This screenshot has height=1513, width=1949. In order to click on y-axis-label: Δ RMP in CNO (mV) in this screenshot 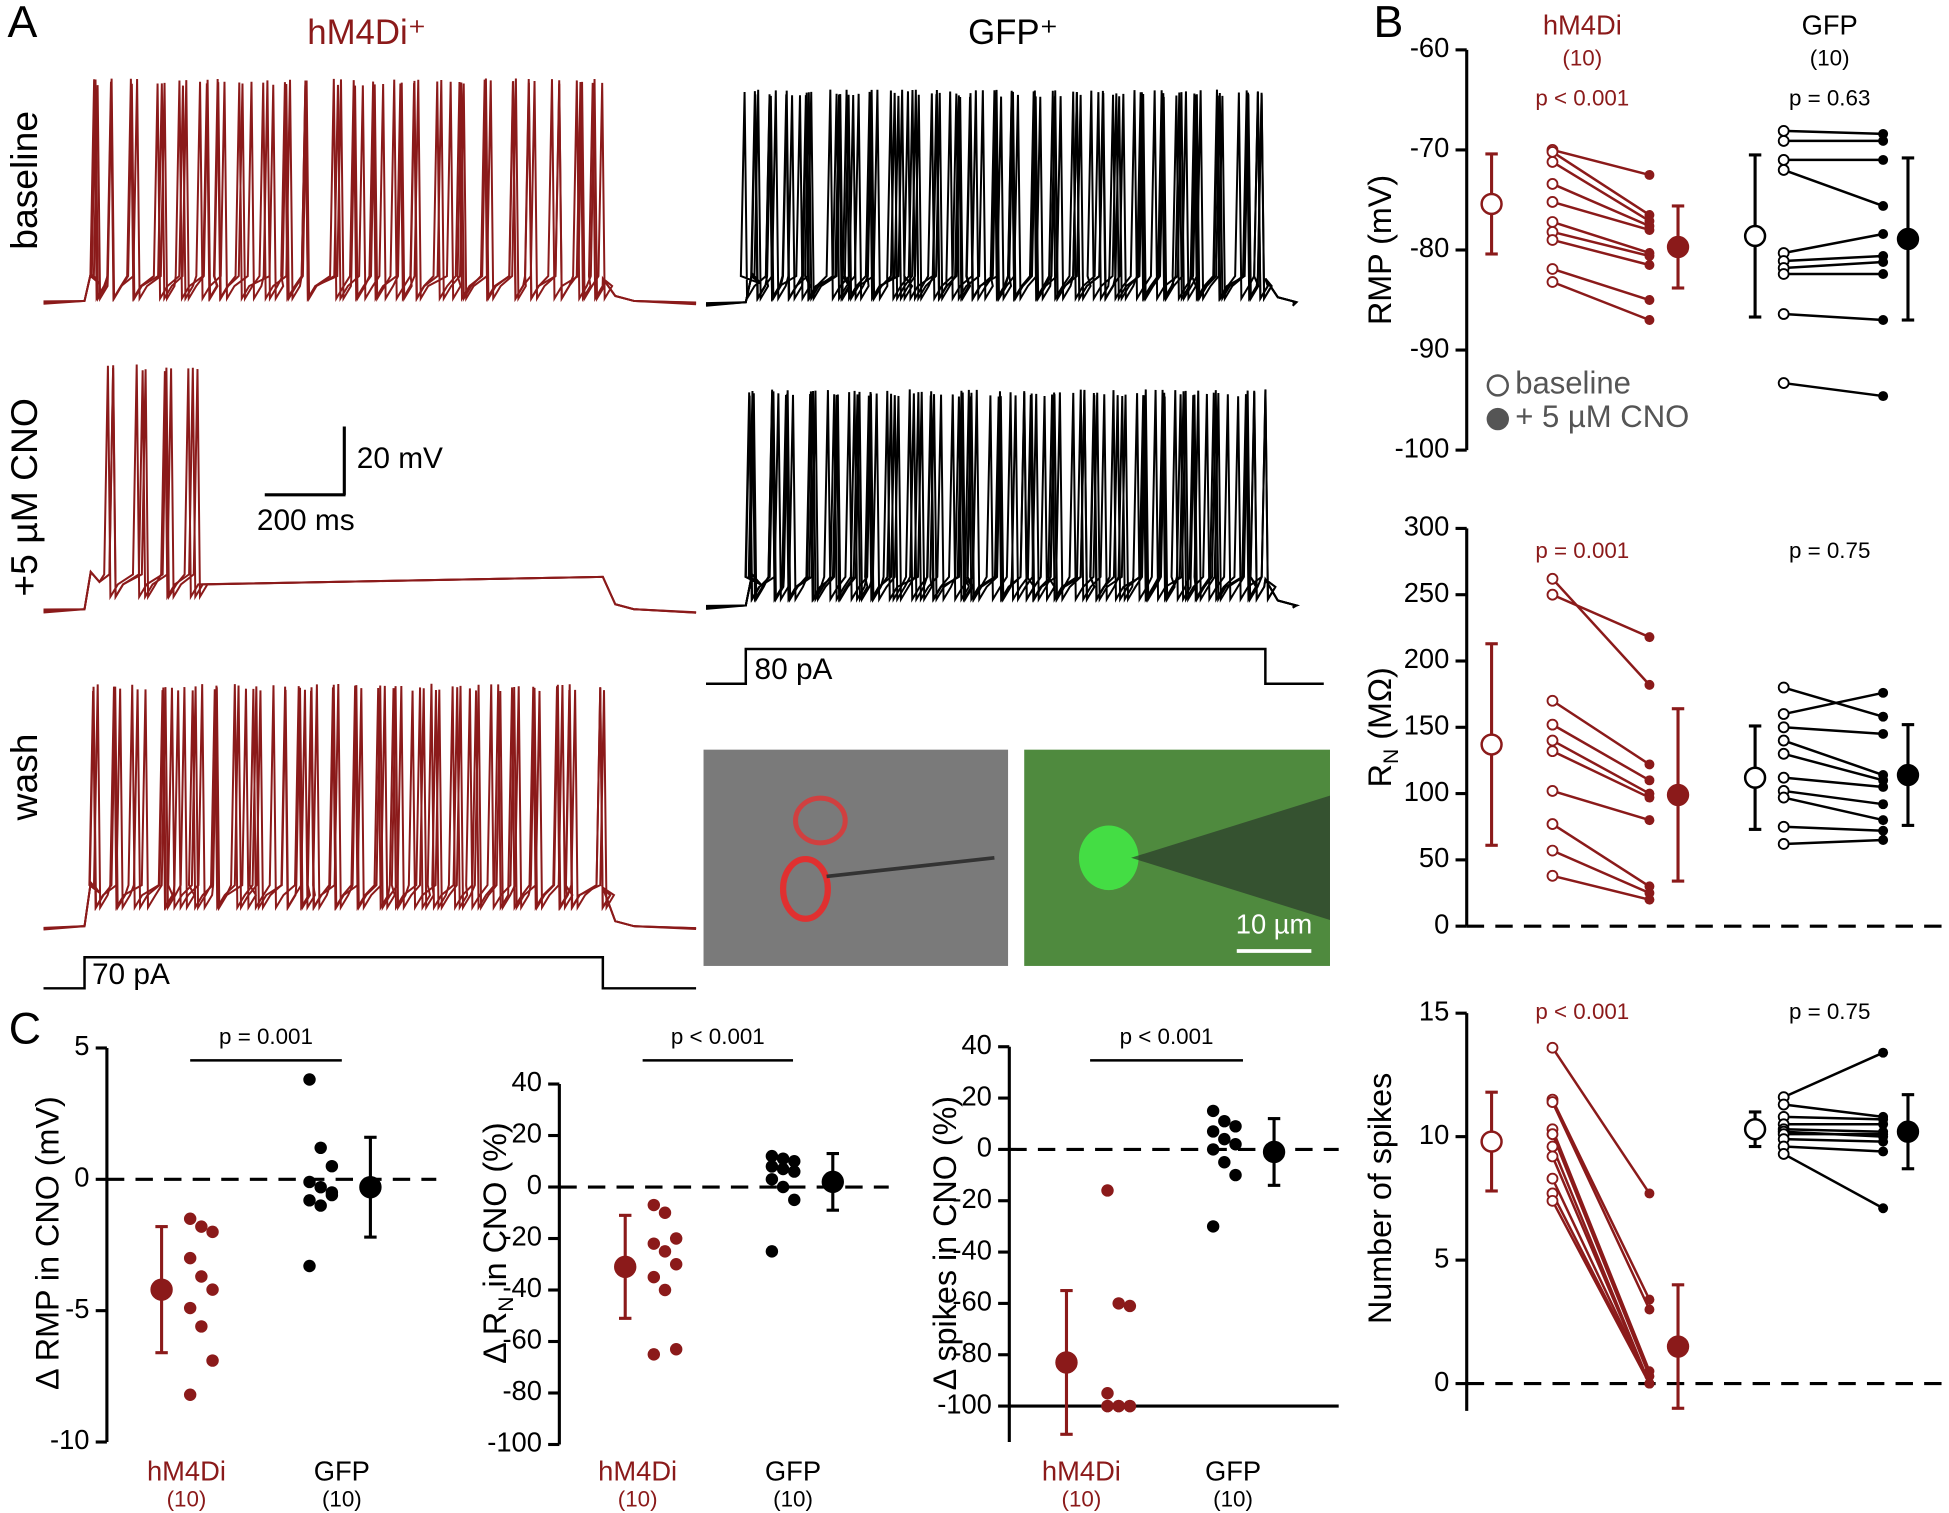, I will do `click(47, 1243)`.